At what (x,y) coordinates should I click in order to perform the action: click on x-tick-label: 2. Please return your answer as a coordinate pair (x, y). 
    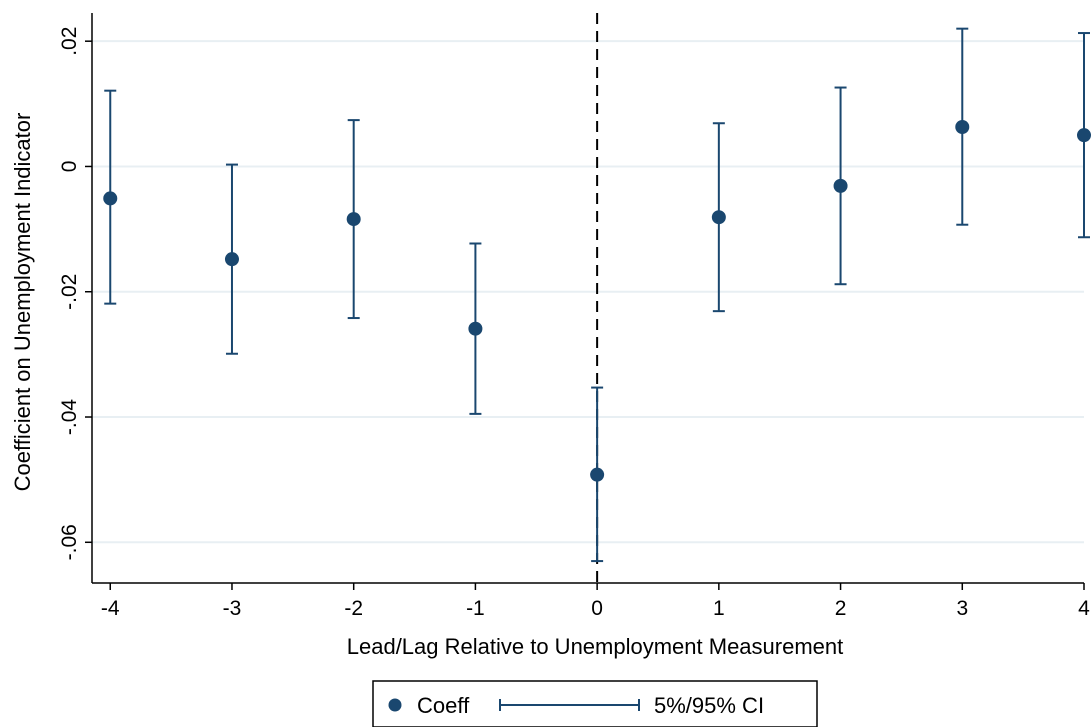
    Looking at the image, I should click on (841, 608).